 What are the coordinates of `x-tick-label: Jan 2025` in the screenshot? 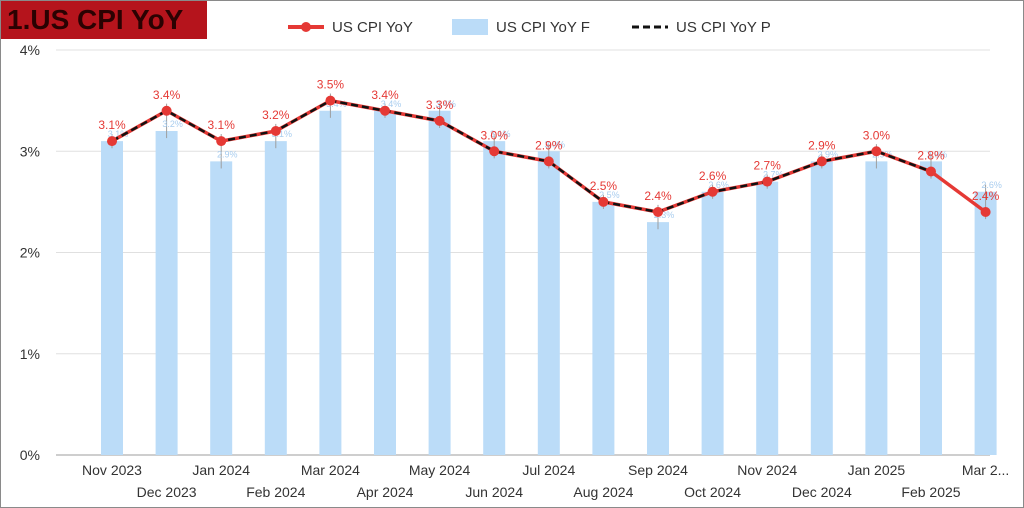 It's located at (877, 470).